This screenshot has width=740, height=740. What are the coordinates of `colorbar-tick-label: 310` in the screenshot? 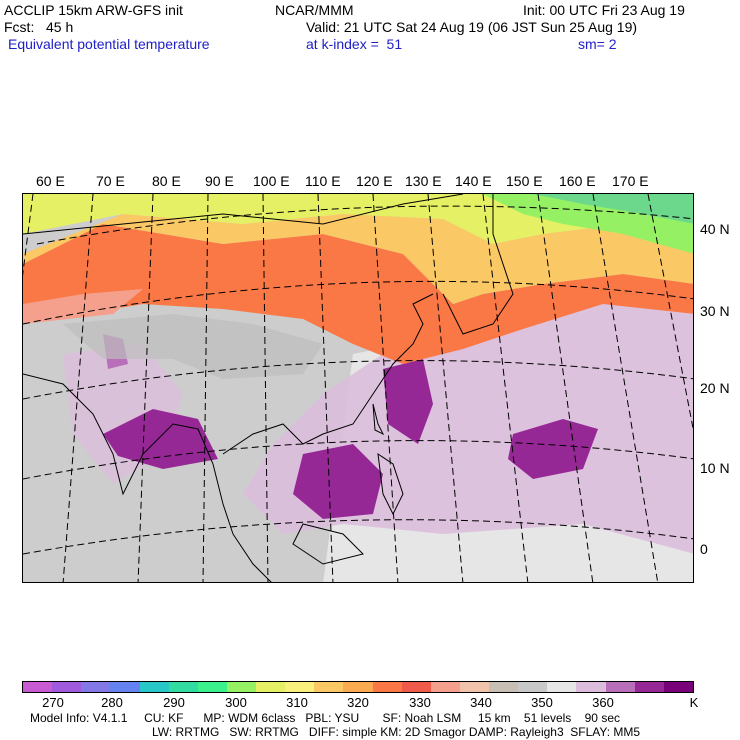 It's located at (297, 702).